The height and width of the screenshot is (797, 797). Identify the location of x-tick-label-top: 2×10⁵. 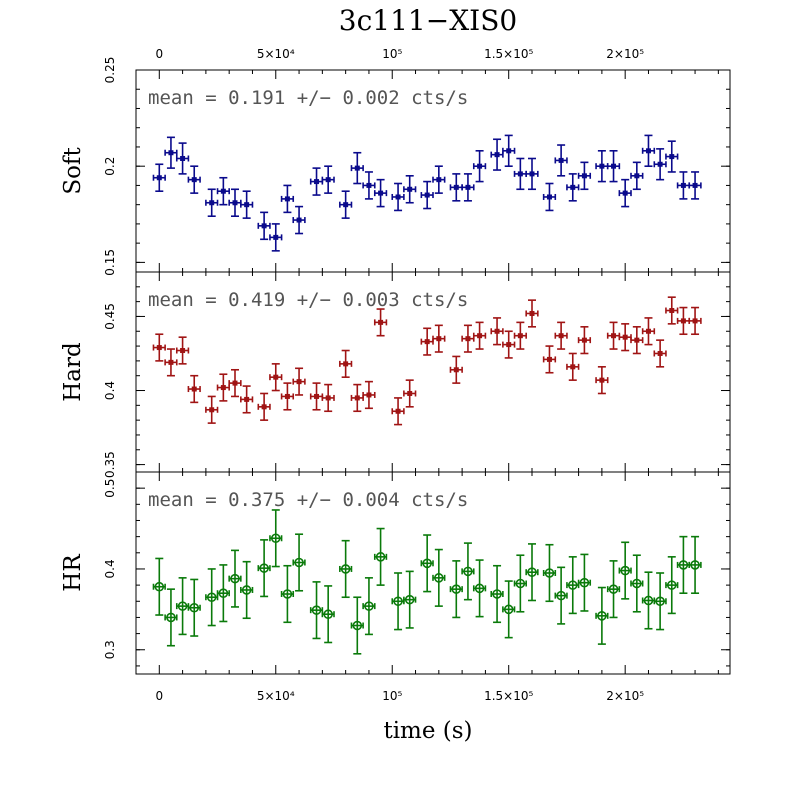
(625, 54).